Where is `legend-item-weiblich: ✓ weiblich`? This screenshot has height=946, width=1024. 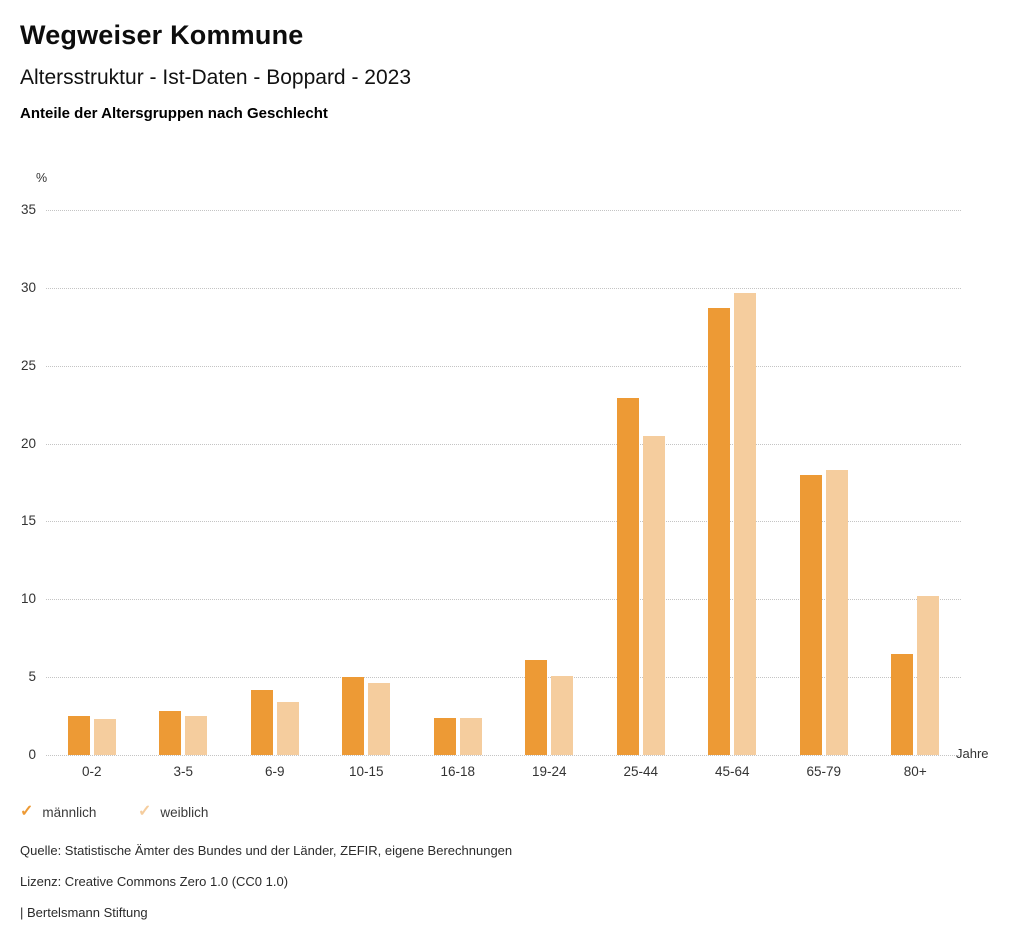 legend-item-weiblich: ✓ weiblich is located at coordinates (173, 812).